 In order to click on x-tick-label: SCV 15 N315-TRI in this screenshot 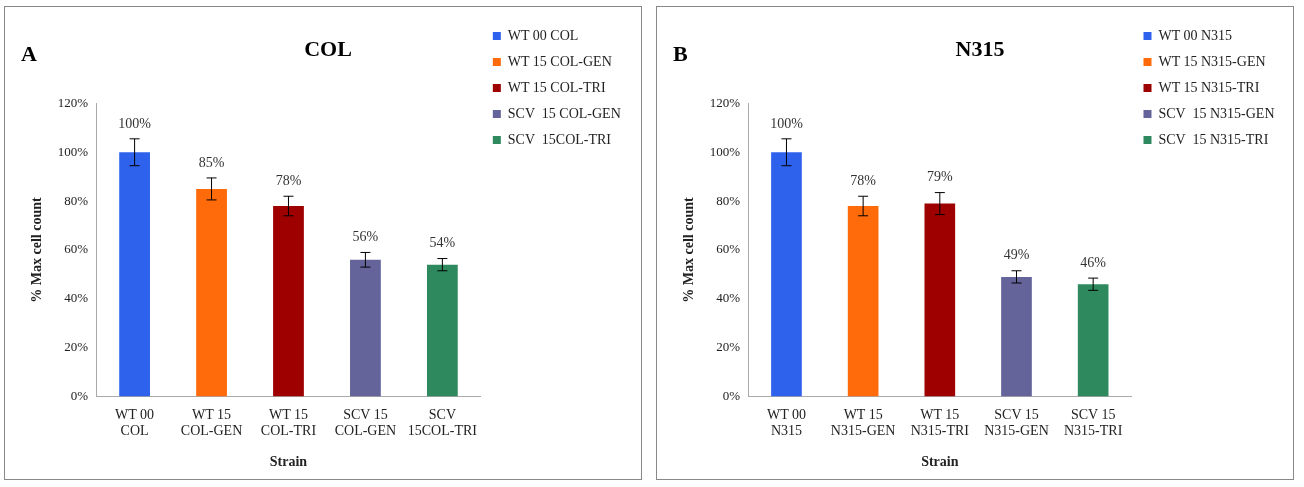, I will do `click(1093, 422)`.